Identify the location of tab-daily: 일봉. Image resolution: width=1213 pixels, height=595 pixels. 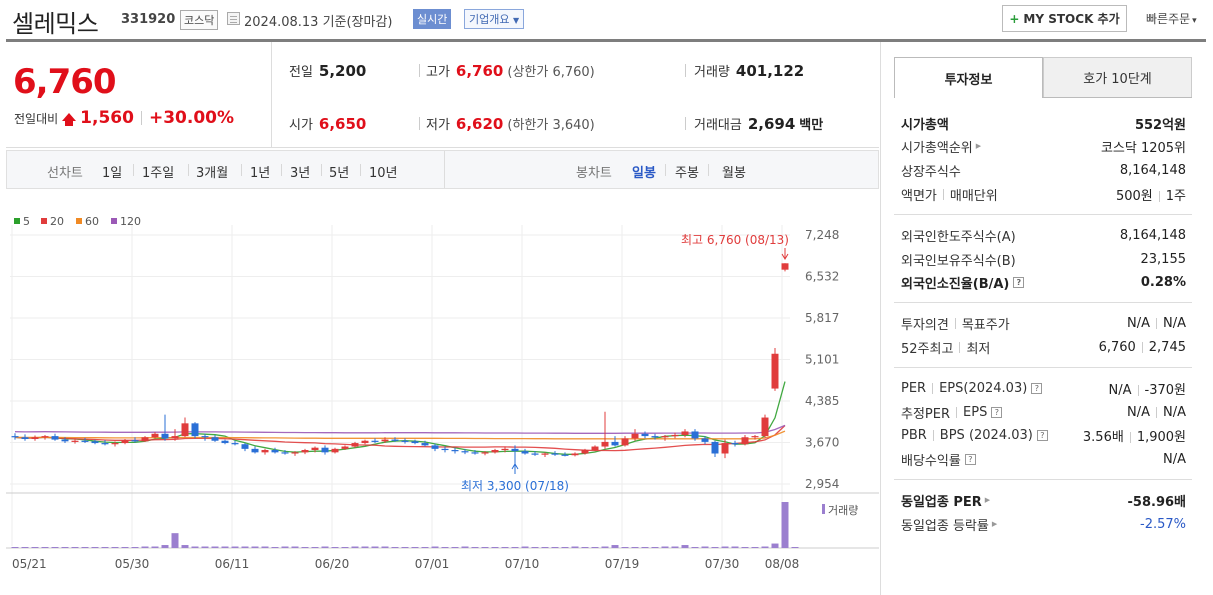
(644, 173).